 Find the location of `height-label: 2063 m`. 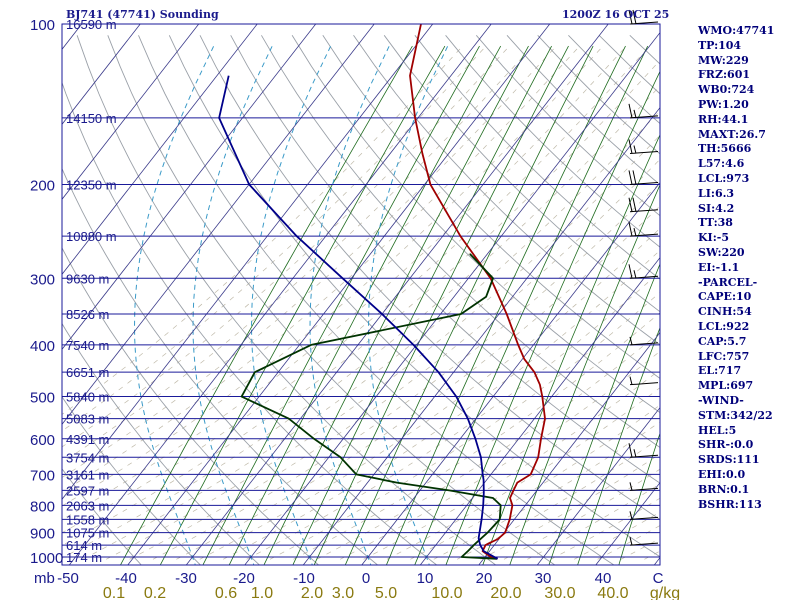

height-label: 2063 m is located at coordinates (87, 505).